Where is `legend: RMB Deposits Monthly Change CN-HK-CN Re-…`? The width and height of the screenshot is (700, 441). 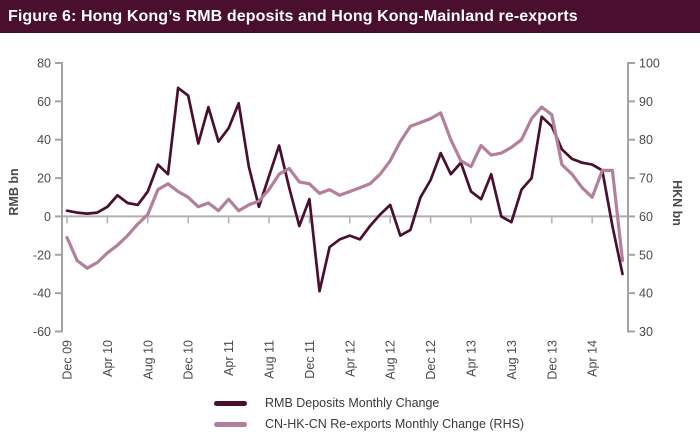 legend: RMB Deposits Monthly Change CN-HK-CN Re-… is located at coordinates (369, 413).